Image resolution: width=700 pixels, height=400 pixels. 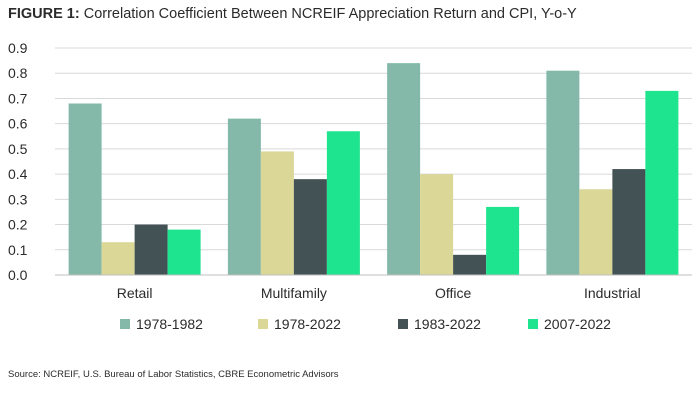 I want to click on bar-office-1978-2022, so click(x=437, y=224).